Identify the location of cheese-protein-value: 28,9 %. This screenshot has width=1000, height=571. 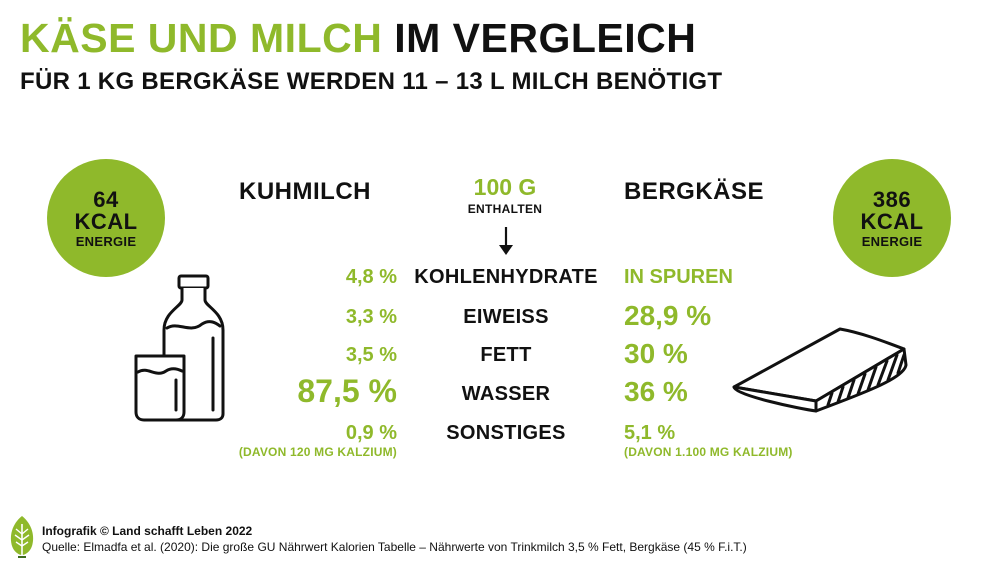
(668, 315).